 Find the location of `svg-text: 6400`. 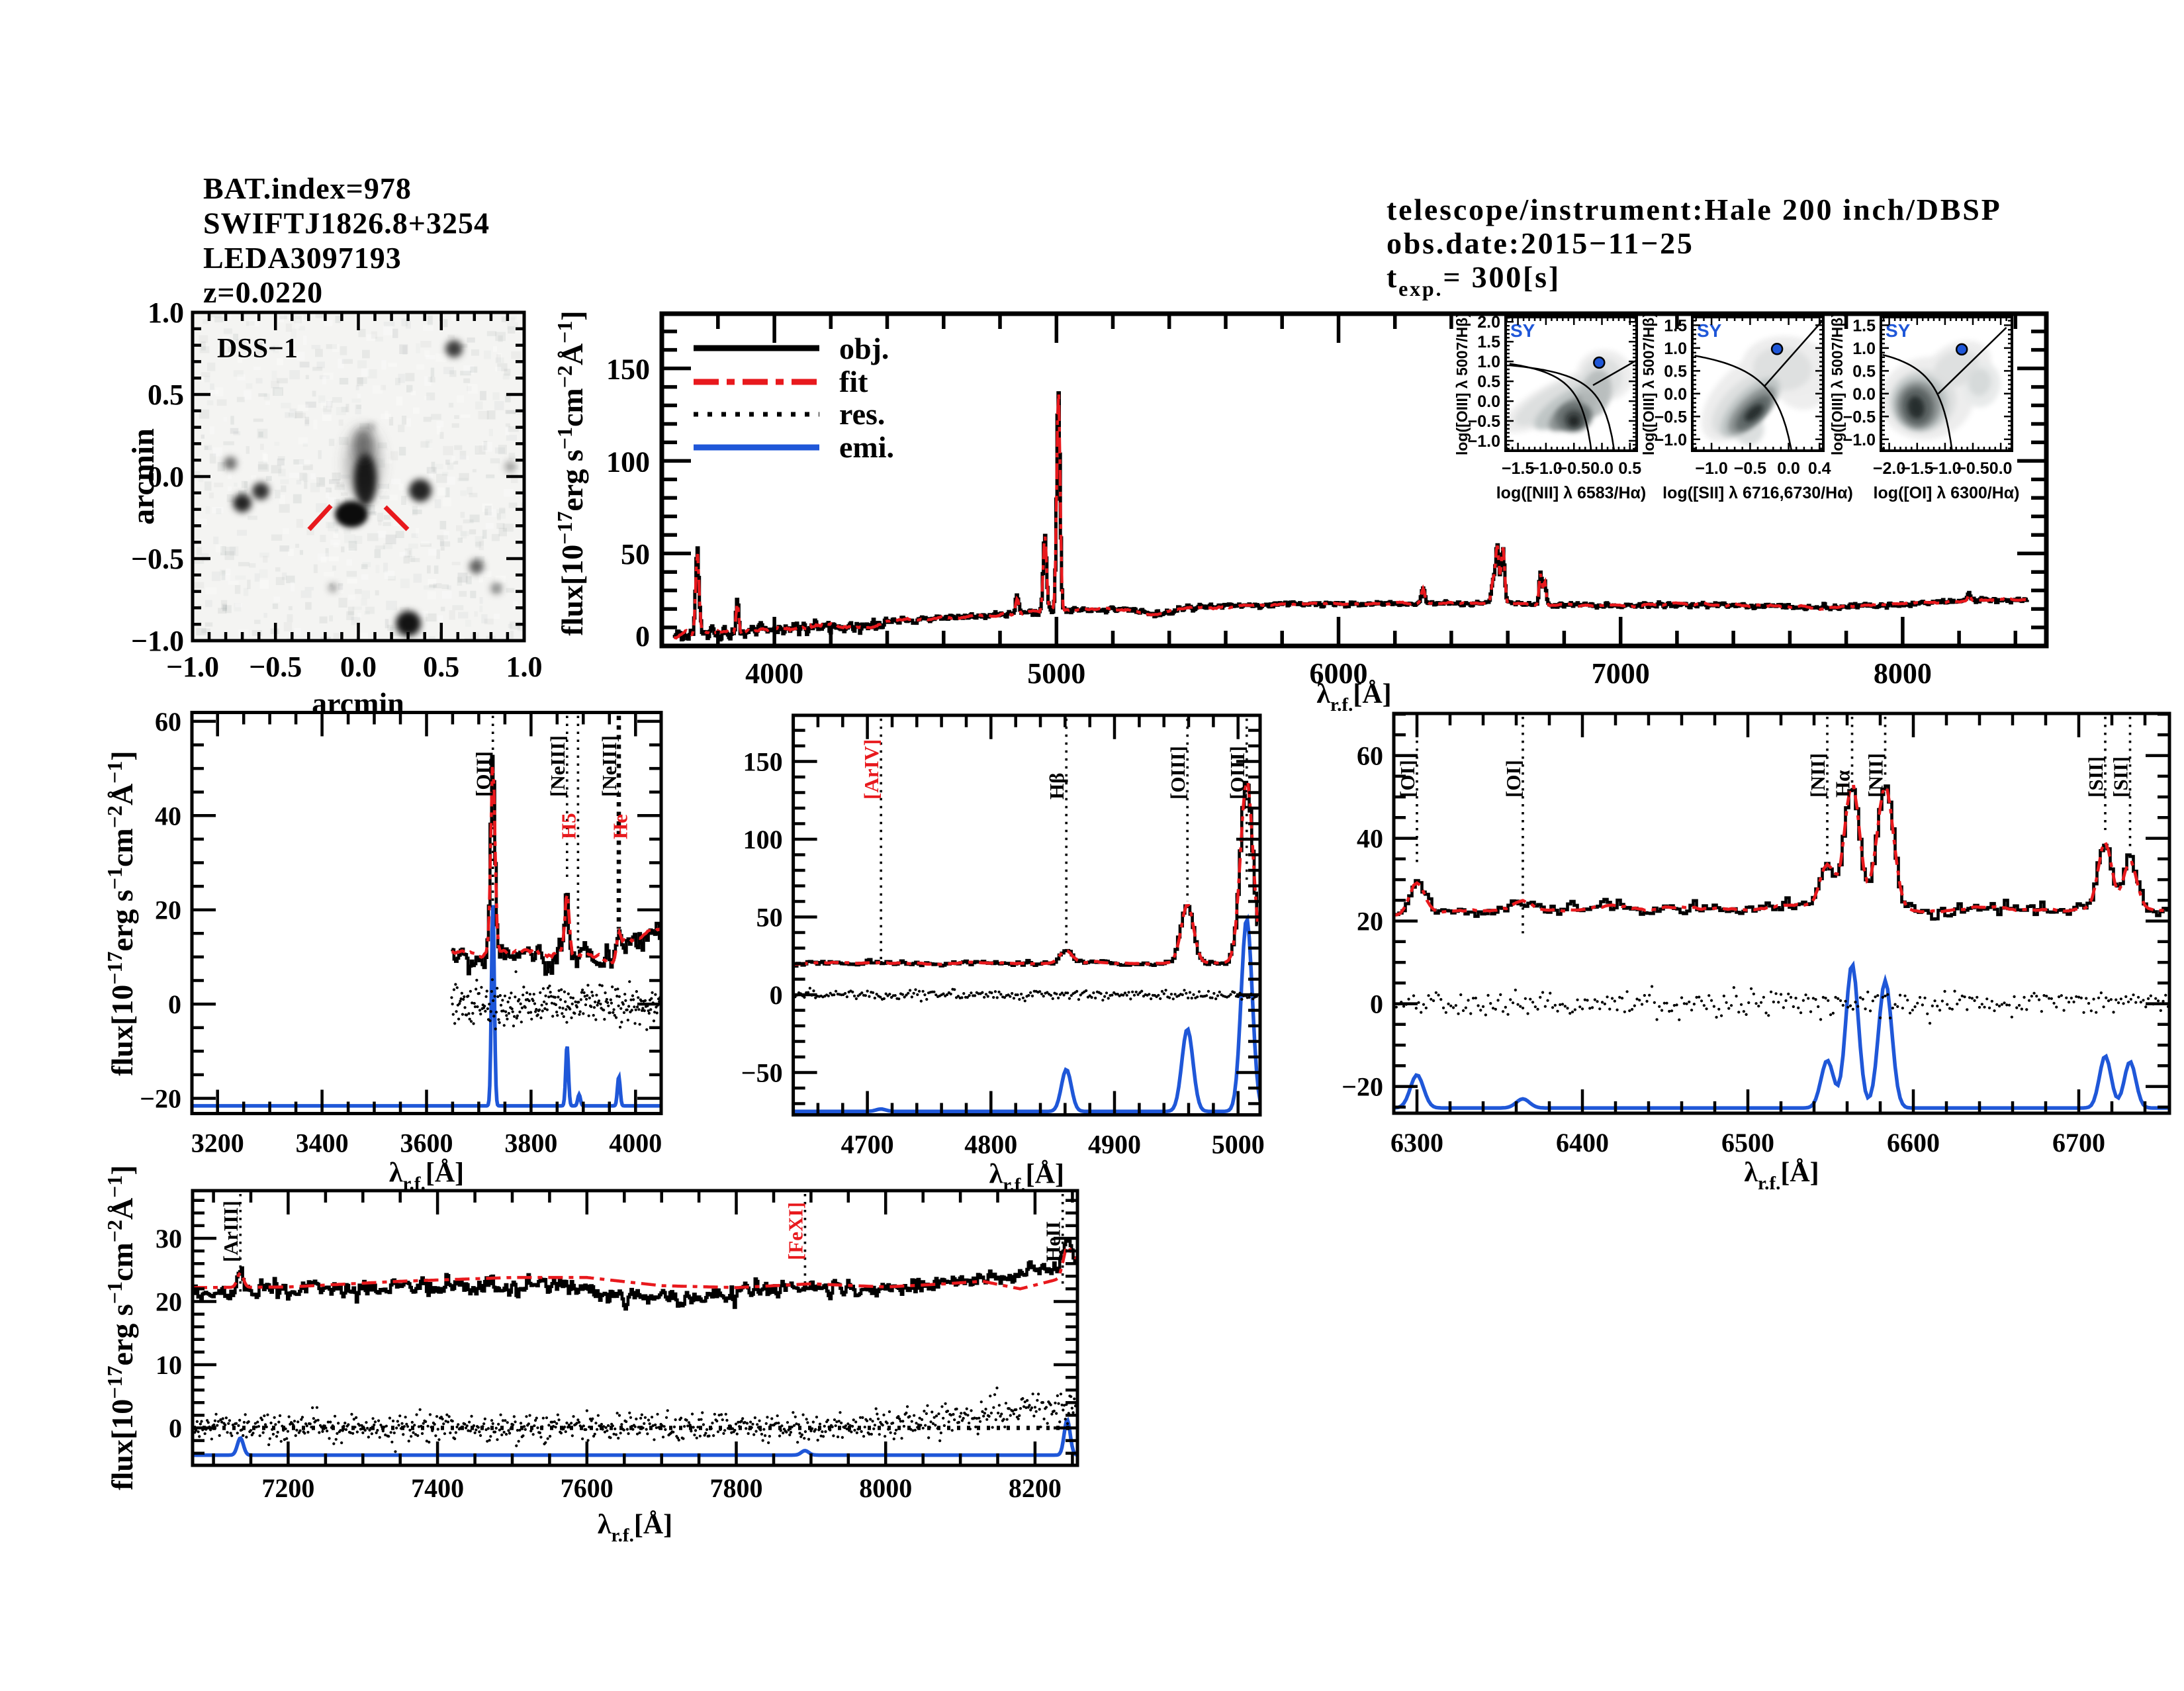

svg-text: 6400 is located at coordinates (1582, 1143).